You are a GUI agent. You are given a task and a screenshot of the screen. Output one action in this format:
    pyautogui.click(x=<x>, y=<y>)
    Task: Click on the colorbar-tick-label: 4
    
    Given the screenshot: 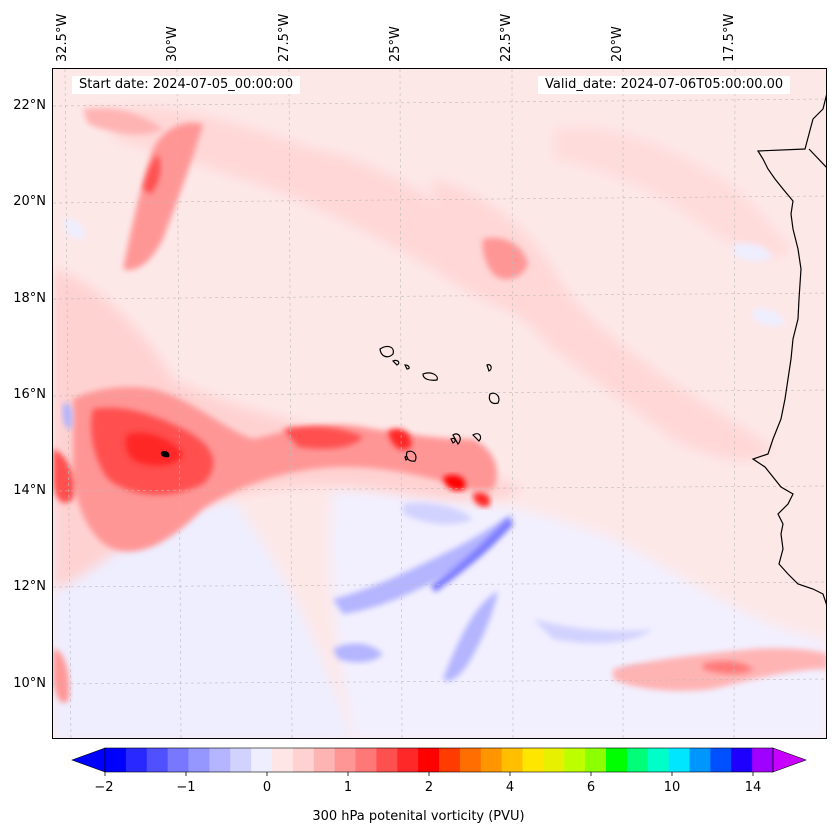 What is the action you would take?
    pyautogui.click(x=510, y=787)
    